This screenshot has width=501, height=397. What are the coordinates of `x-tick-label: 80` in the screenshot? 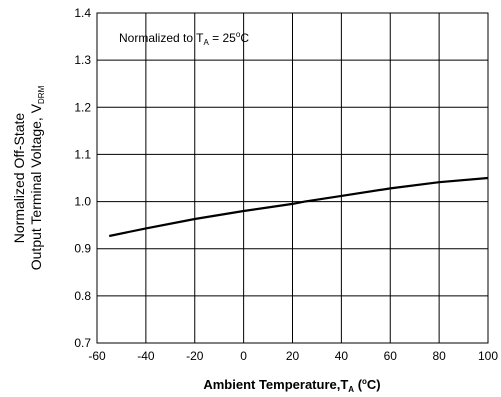 It's located at (439, 356).